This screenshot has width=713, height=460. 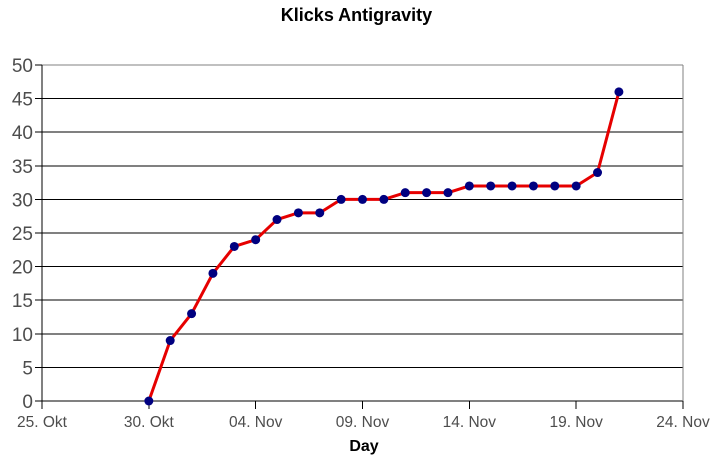 What do you see at coordinates (22, 335) in the screenshot?
I see `y-tick-label: 10` at bounding box center [22, 335].